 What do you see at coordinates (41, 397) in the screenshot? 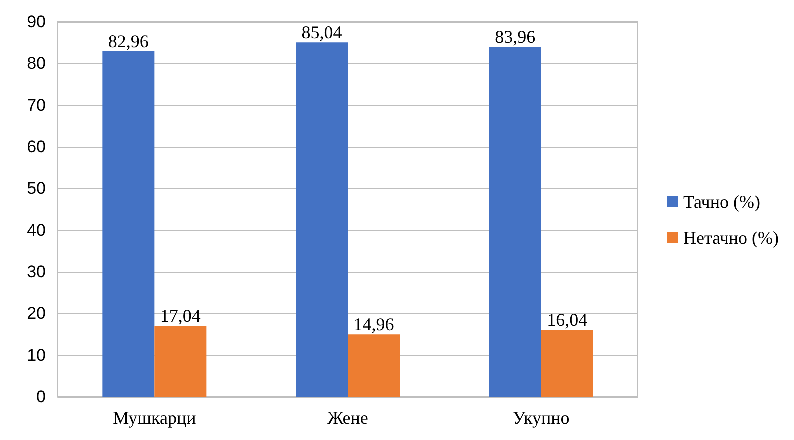
I see `y-tick-label: 0` at bounding box center [41, 397].